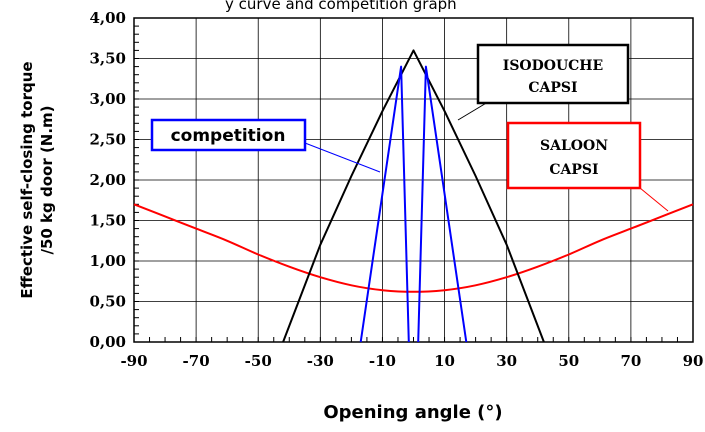 The image size is (705, 432). What do you see at coordinates (133, 361) in the screenshot?
I see `x-tick-label: -90` at bounding box center [133, 361].